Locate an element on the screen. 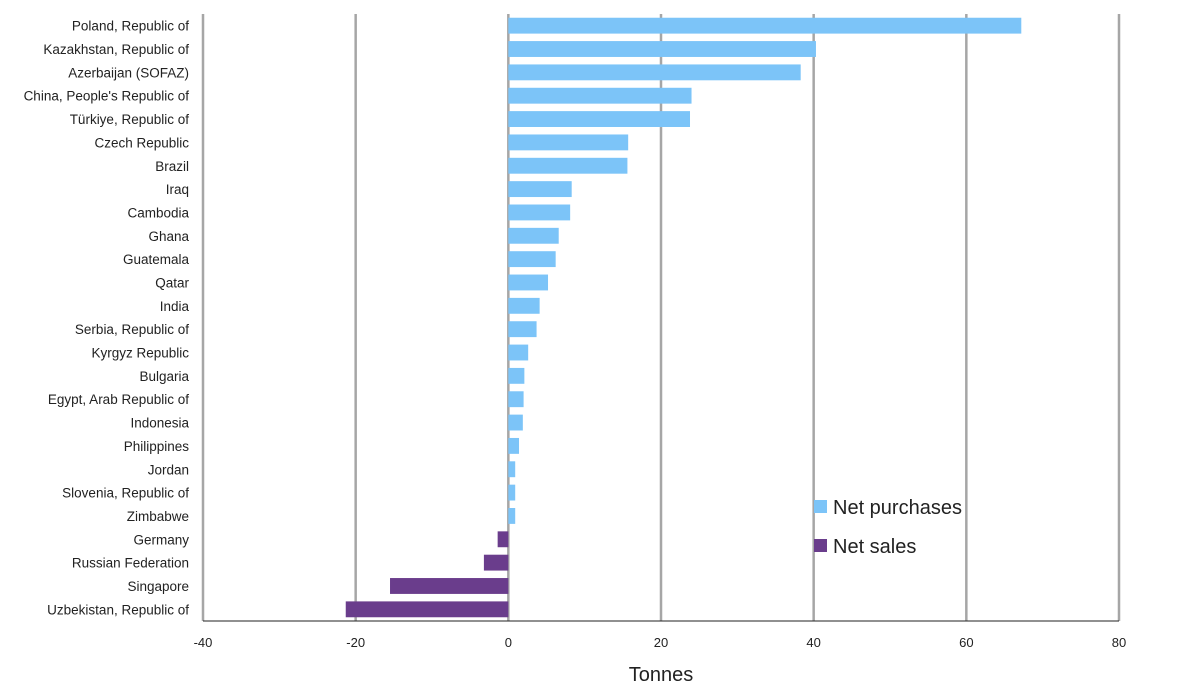  category-label: Uzbekistan, Republic of is located at coordinates (118, 609).